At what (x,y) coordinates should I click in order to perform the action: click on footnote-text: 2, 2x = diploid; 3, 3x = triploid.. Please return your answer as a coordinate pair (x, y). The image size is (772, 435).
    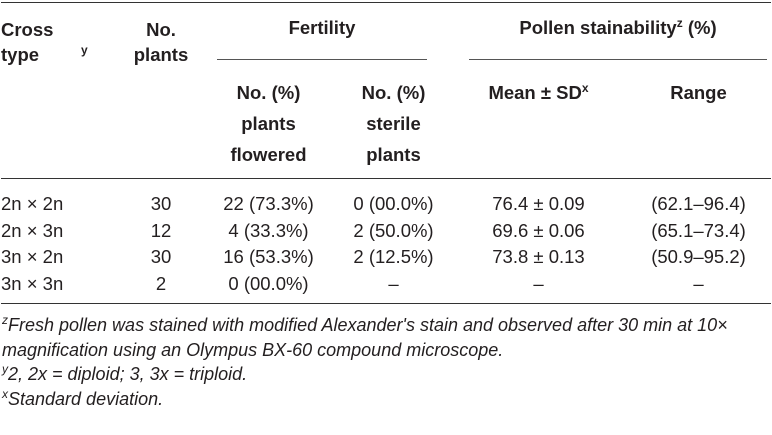
    Looking at the image, I should click on (128, 374).